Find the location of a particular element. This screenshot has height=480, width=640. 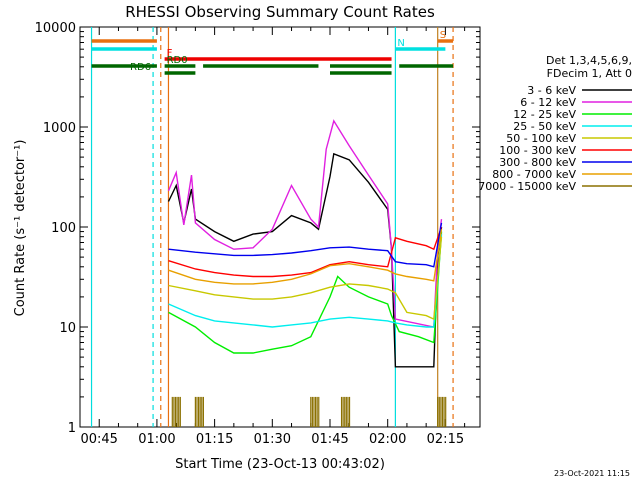

legend-entry-label: 7000 - 15000 keV is located at coordinates (527, 186).